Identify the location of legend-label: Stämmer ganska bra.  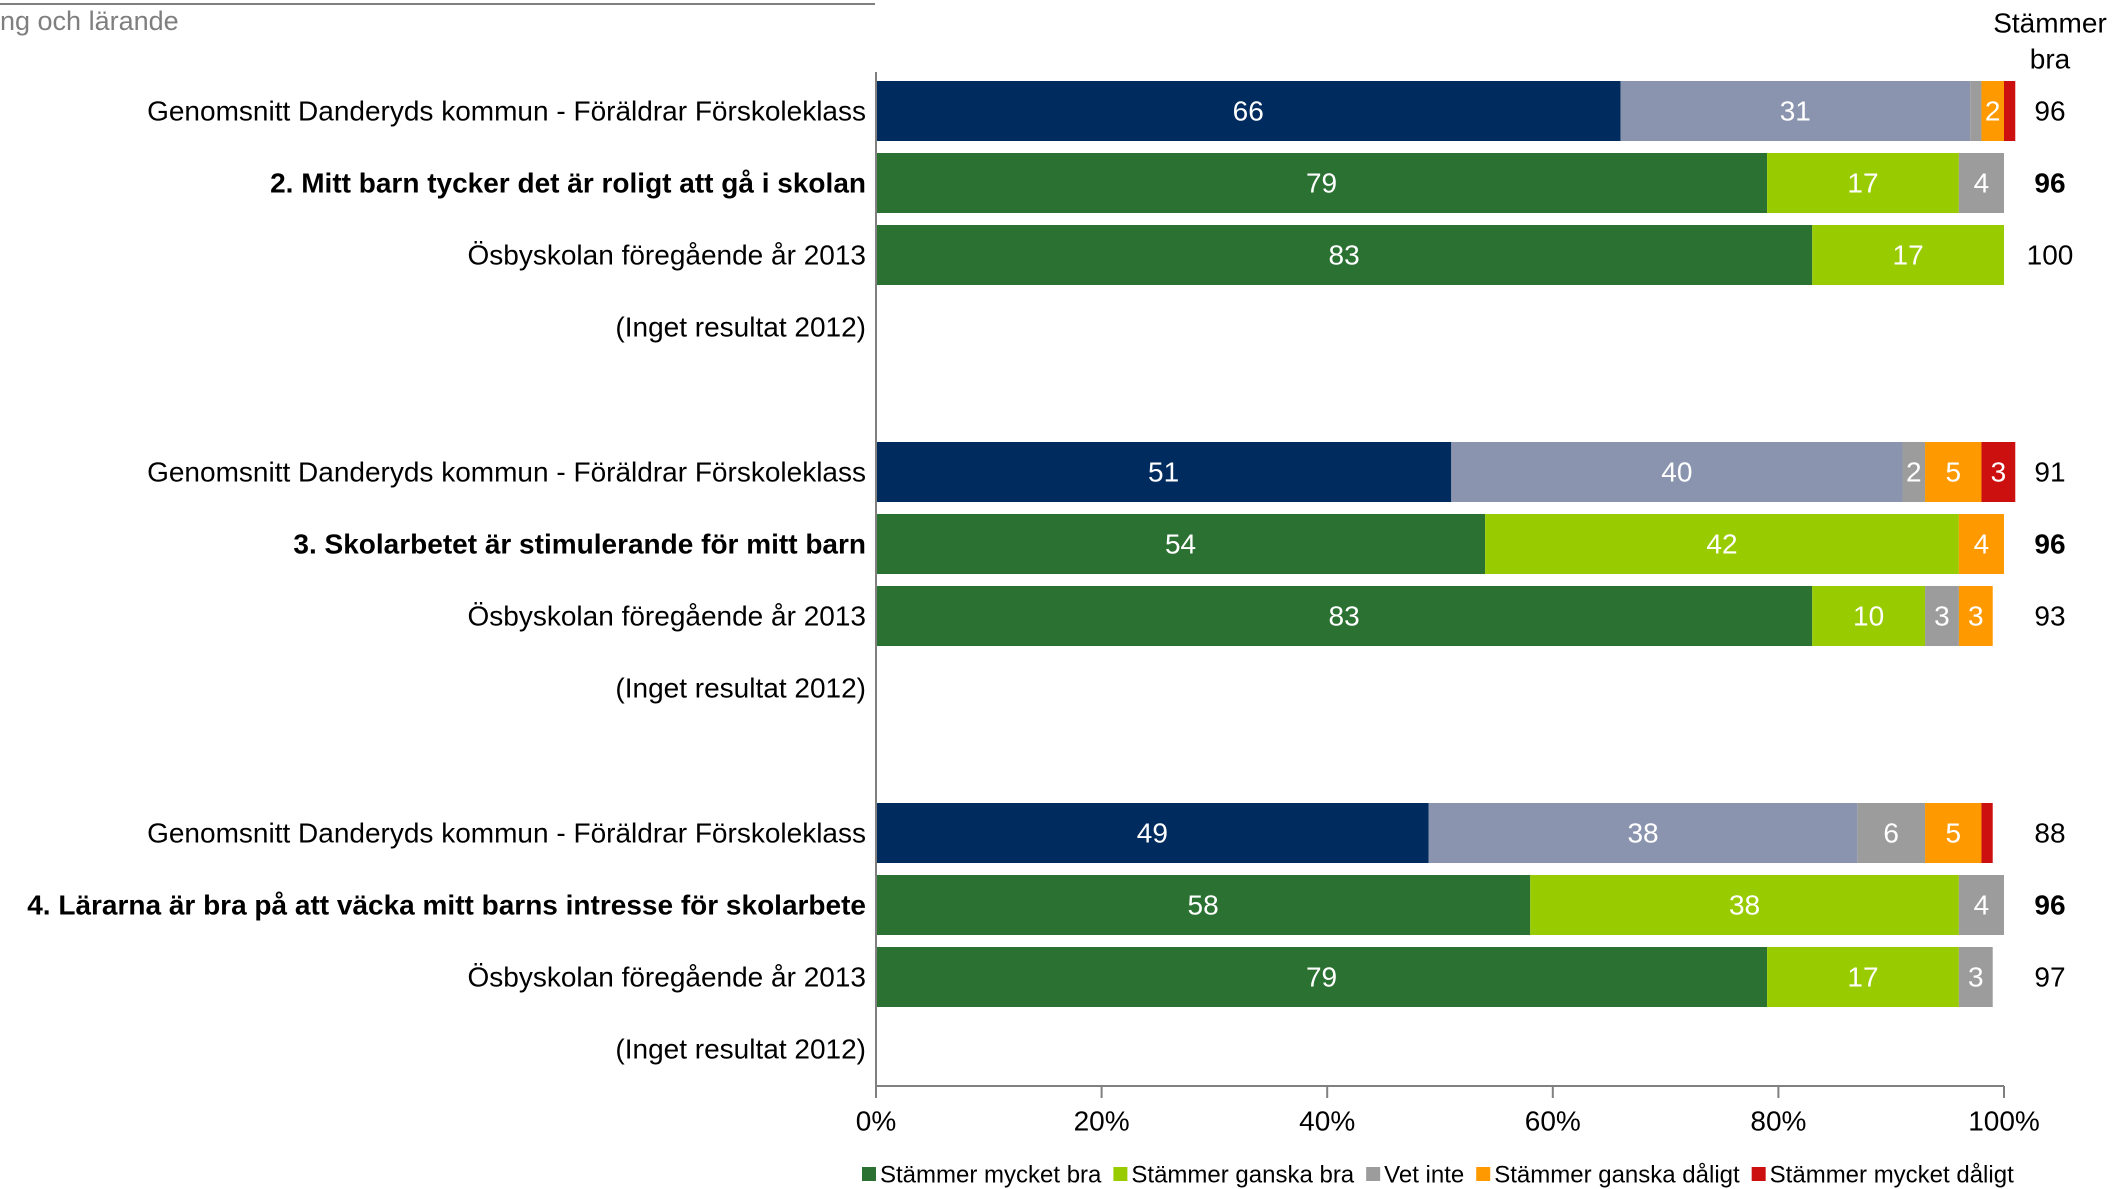
(1242, 1175).